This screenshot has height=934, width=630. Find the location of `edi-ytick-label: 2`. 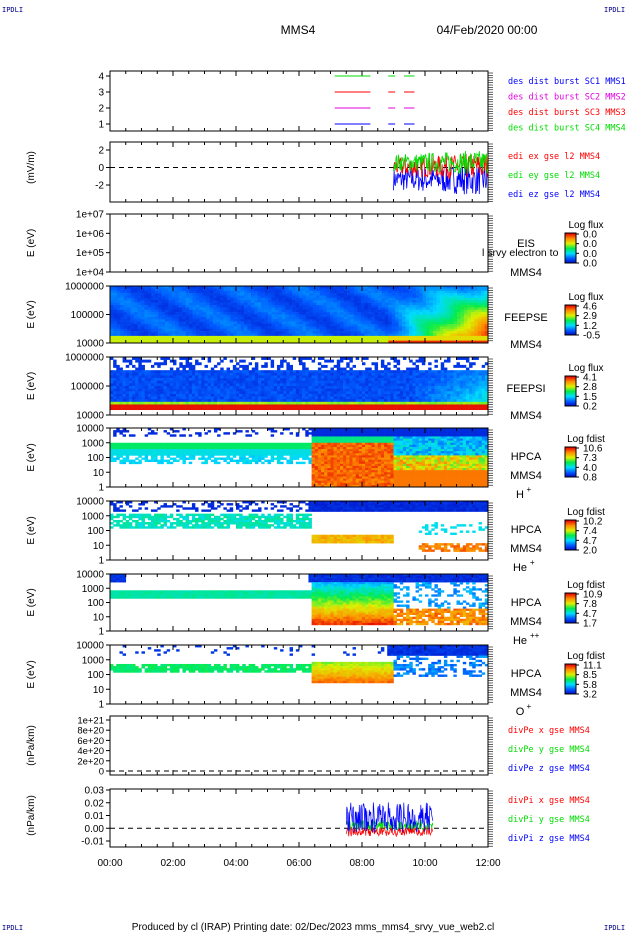

edi-ytick-label: 2 is located at coordinates (101, 151).